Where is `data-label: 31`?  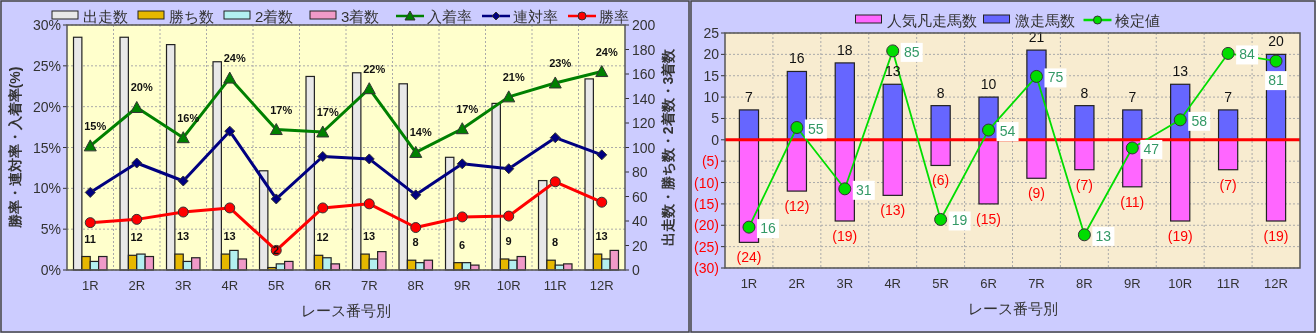 data-label: 31 is located at coordinates (864, 189).